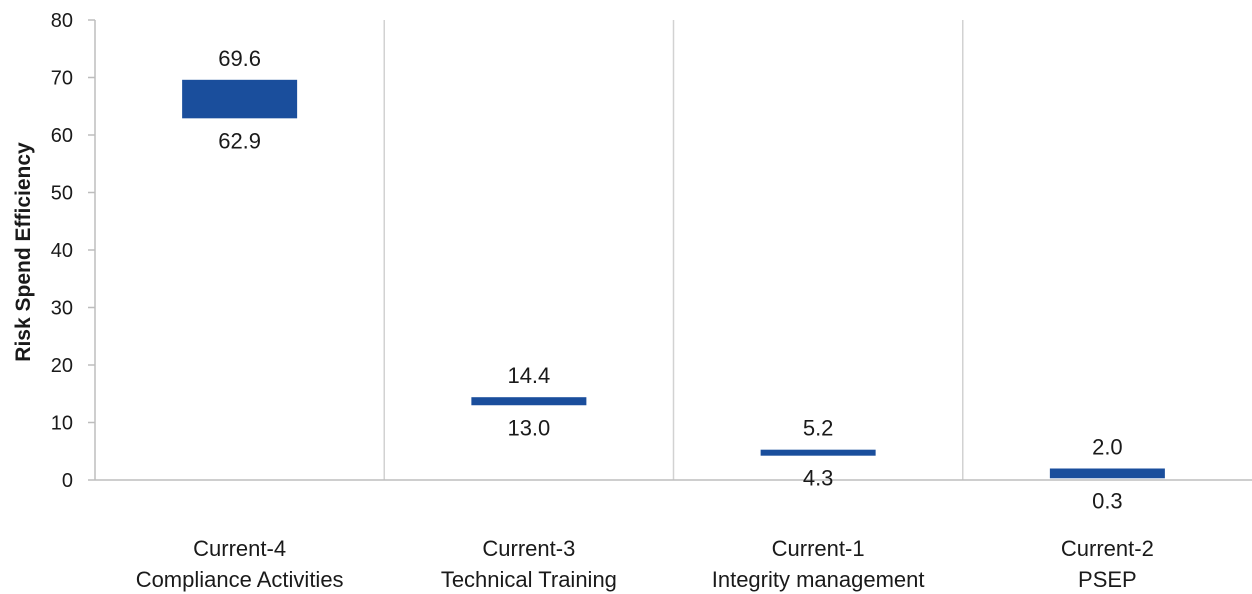 This screenshot has height=594, width=1252. What do you see at coordinates (818, 478) in the screenshot?
I see `data-label-low: 4.3` at bounding box center [818, 478].